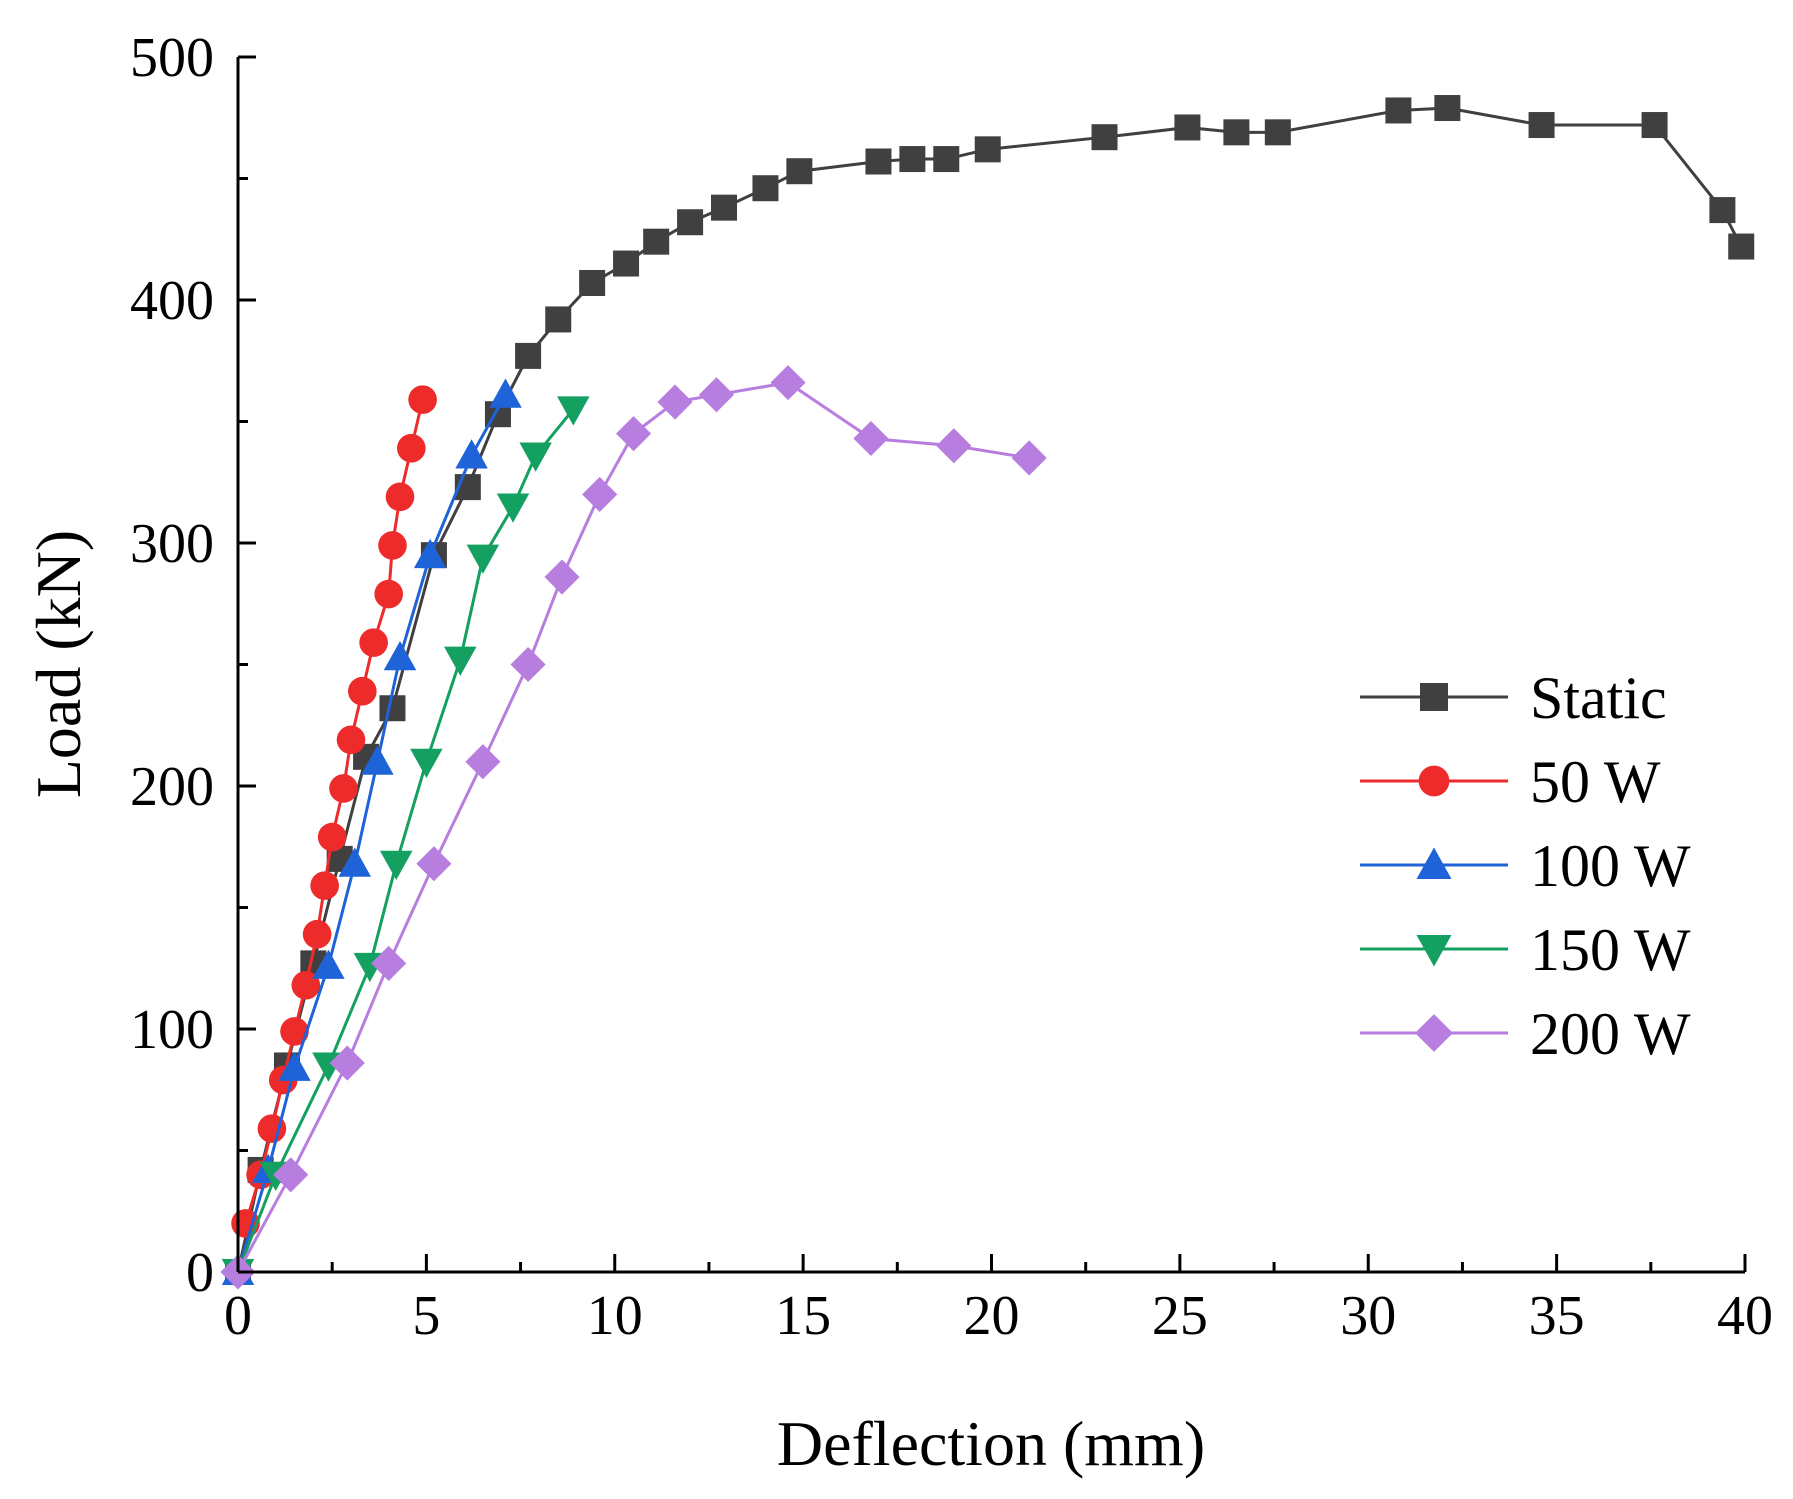 The width and height of the screenshot is (1793, 1499). What do you see at coordinates (991, 1443) in the screenshot?
I see `x-axis-title: Deflection (mm)` at bounding box center [991, 1443].